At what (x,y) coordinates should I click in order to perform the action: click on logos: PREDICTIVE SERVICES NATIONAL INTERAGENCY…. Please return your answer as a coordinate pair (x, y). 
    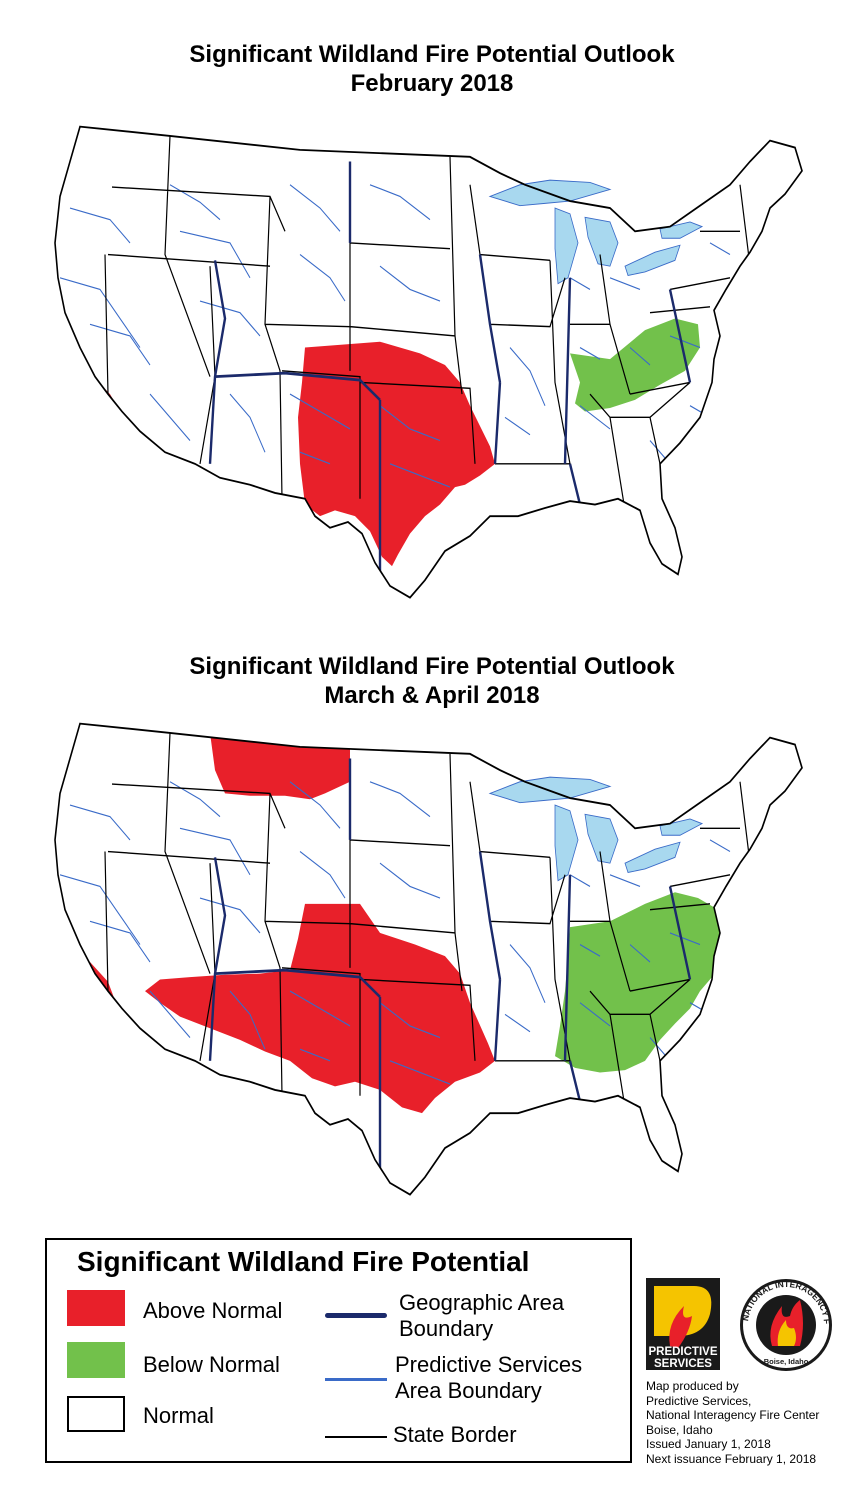
    Looking at the image, I should click on (742, 1322).